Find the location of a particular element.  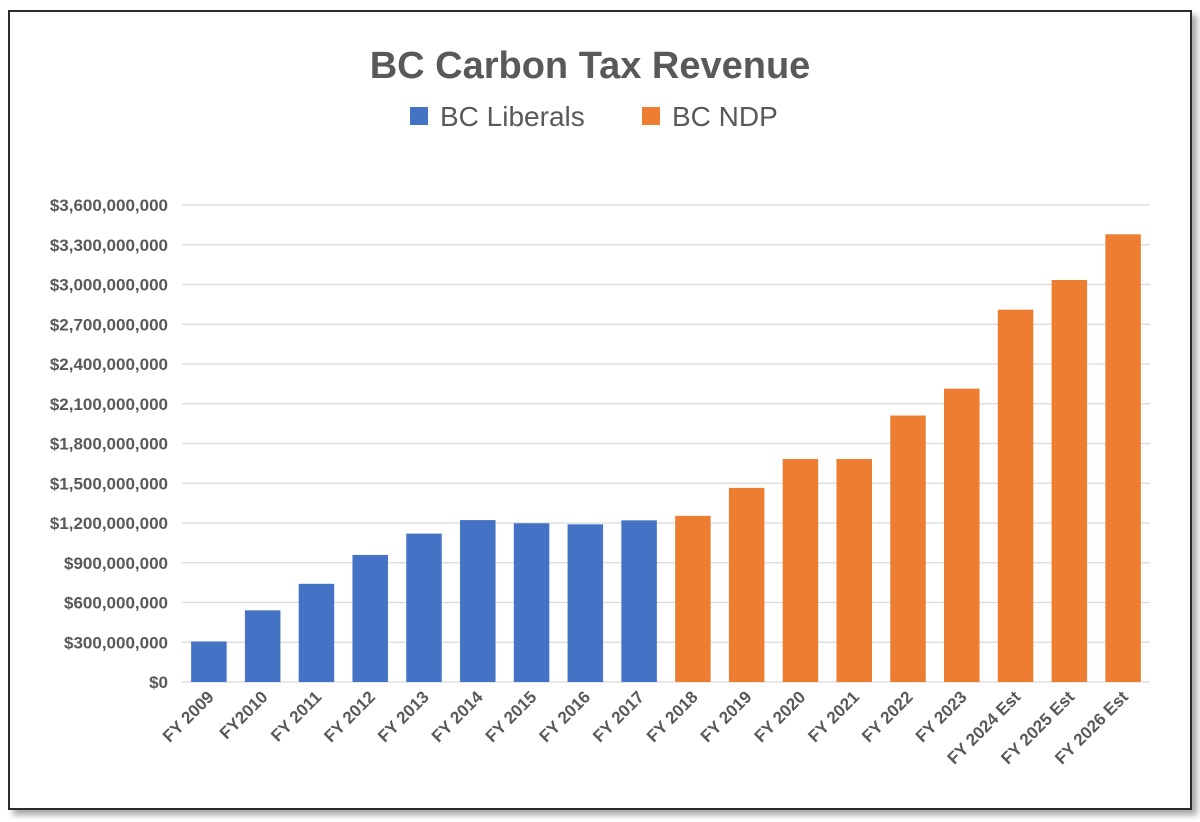

x-tick-label: FY 2015 is located at coordinates (511, 716).